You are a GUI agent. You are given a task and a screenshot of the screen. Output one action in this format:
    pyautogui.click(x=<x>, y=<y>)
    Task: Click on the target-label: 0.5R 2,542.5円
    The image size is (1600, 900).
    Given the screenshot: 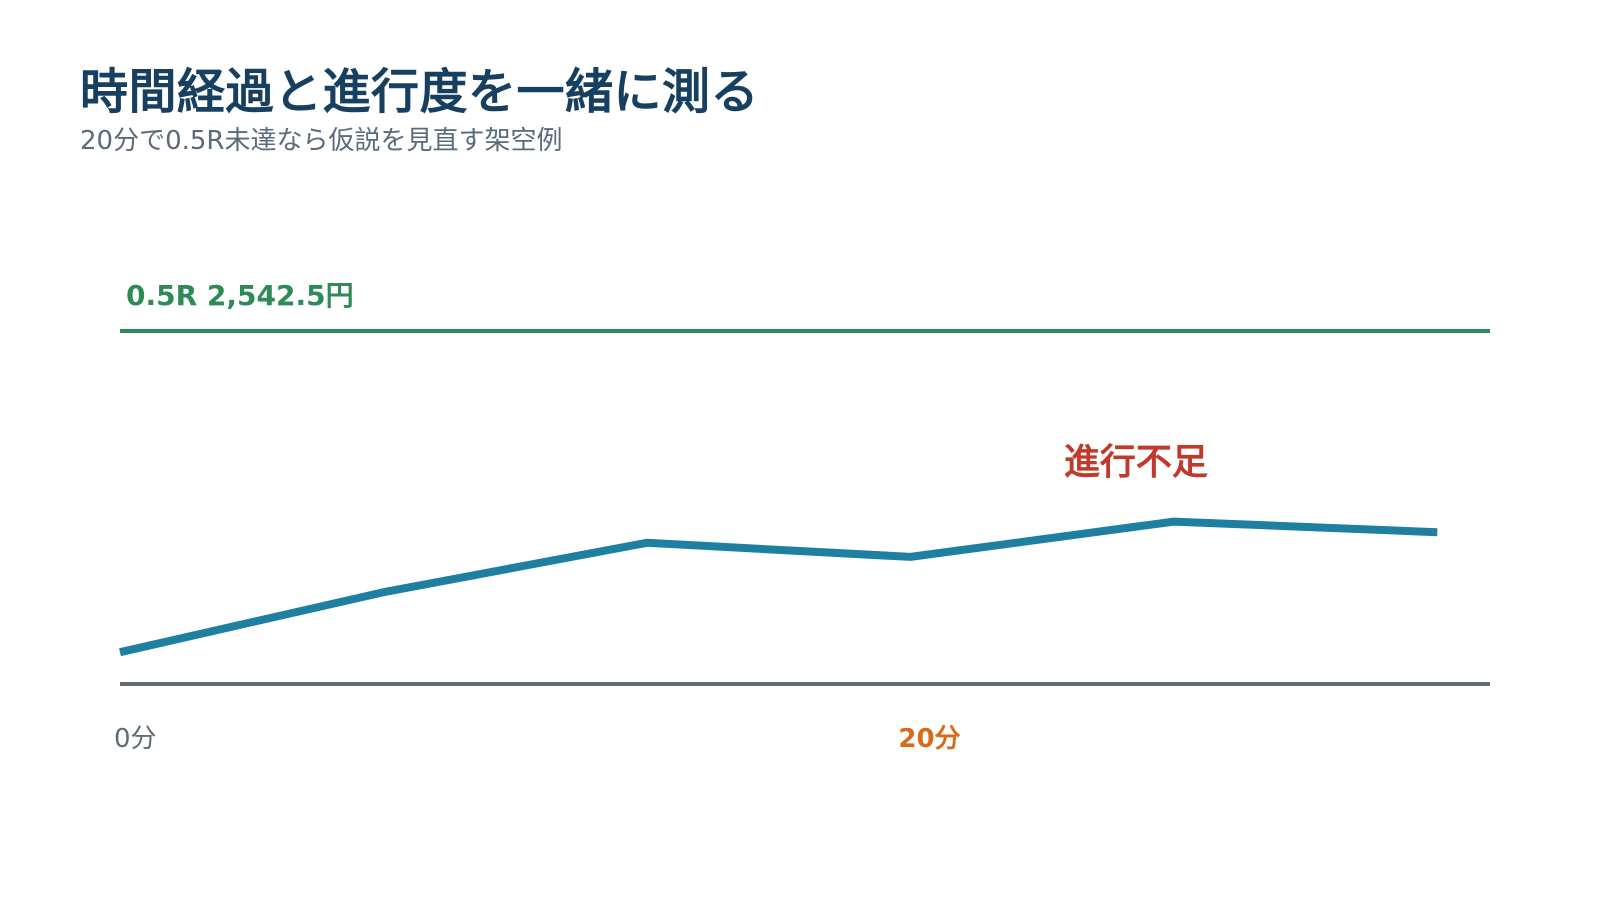 What is the action you would take?
    pyautogui.click(x=240, y=295)
    